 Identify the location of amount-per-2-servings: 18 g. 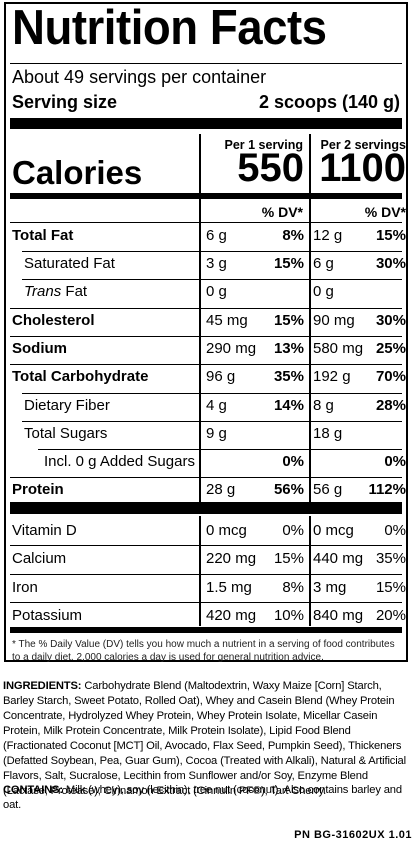
(328, 433).